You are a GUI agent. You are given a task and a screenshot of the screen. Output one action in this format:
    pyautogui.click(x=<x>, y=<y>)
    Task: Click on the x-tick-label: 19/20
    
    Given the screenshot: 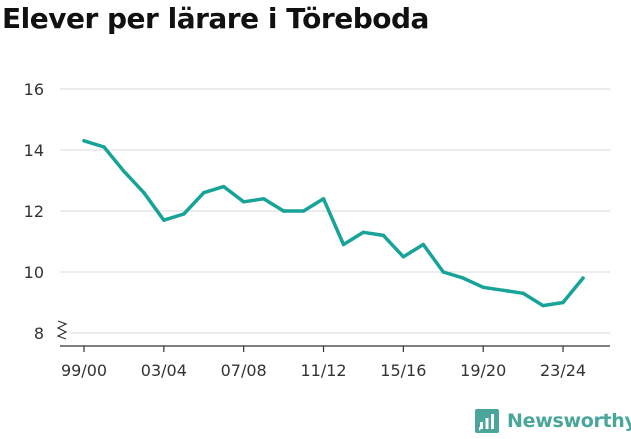 What is the action you would take?
    pyautogui.click(x=483, y=370)
    